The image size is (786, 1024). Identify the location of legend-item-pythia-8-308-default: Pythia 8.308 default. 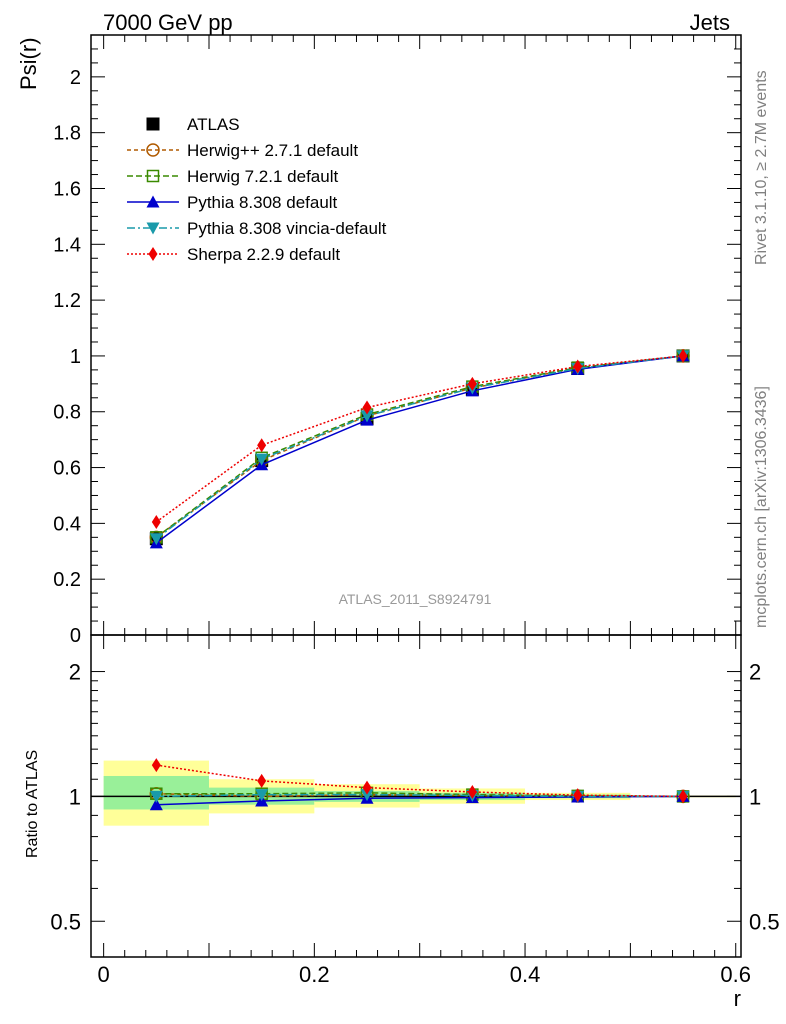
(232, 202).